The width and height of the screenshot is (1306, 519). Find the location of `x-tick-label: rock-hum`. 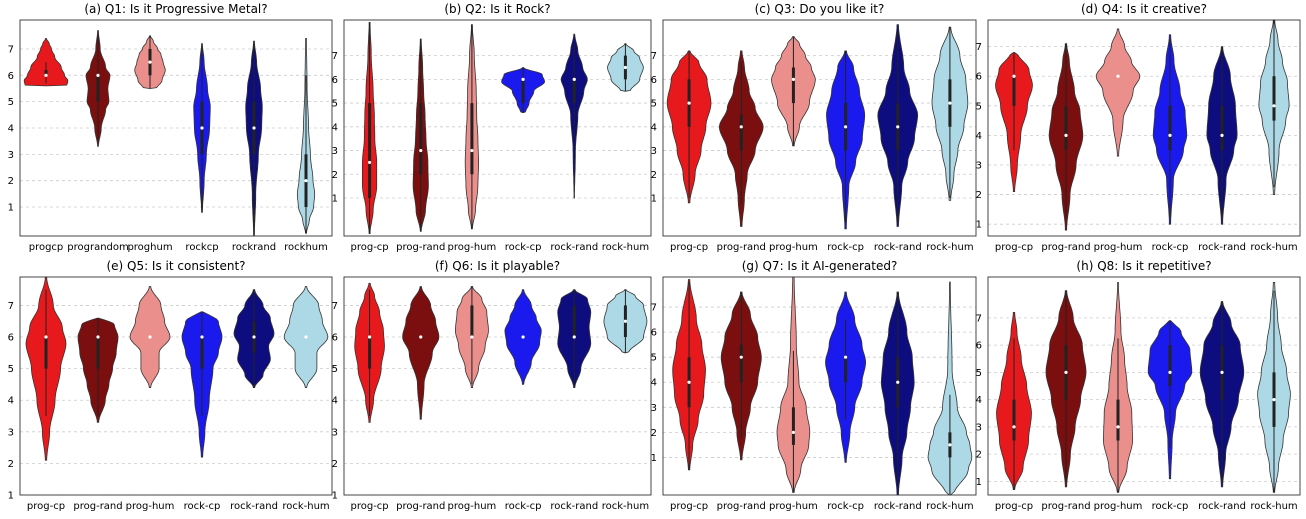

x-tick-label: rock-hum is located at coordinates (625, 506).